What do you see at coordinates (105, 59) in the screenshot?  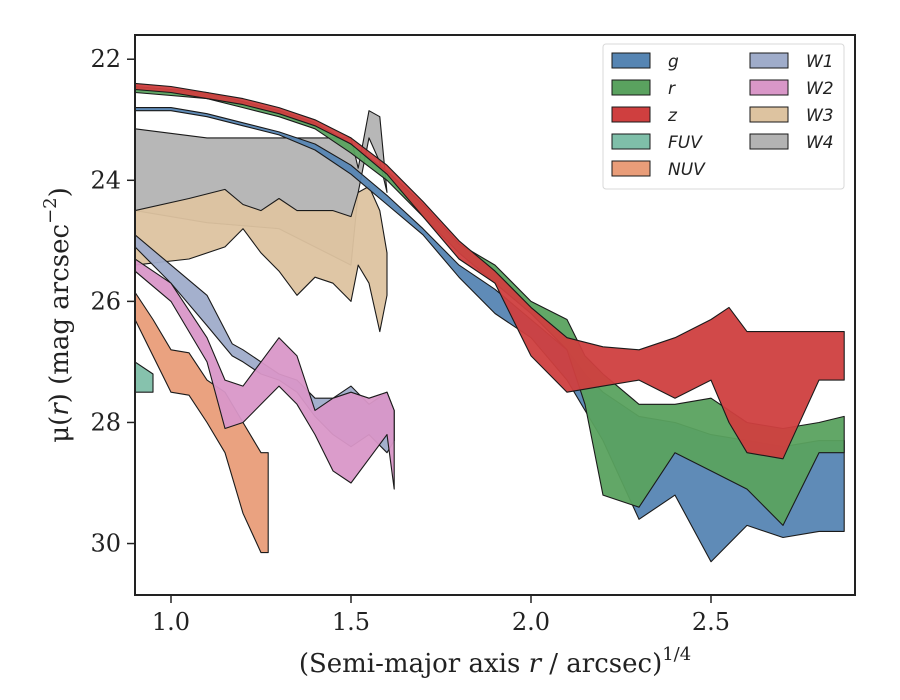 I see `y-tick-label: 22` at bounding box center [105, 59].